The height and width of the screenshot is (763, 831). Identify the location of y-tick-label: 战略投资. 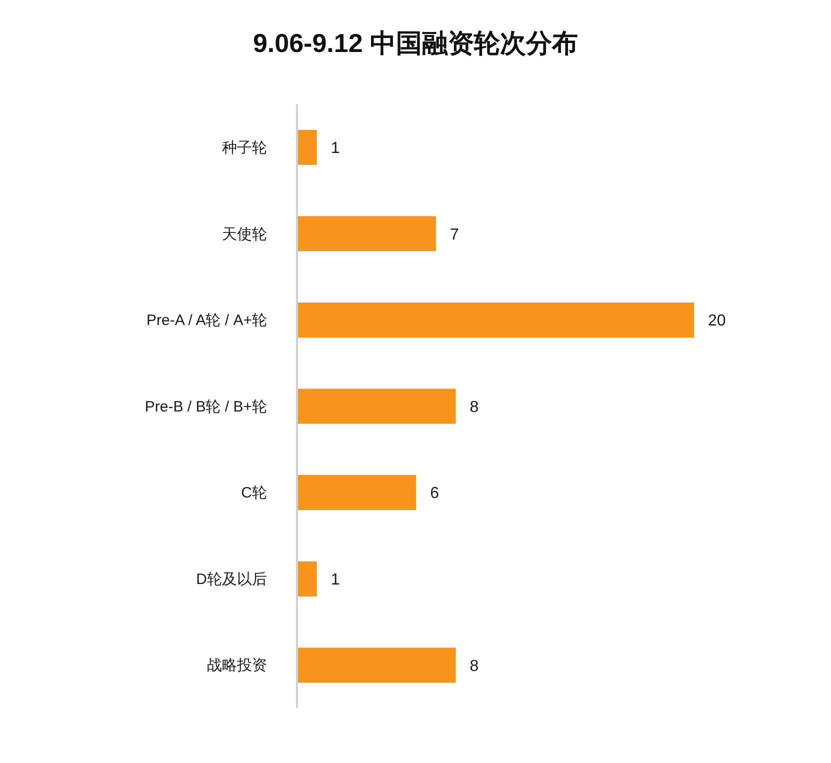
(237, 665).